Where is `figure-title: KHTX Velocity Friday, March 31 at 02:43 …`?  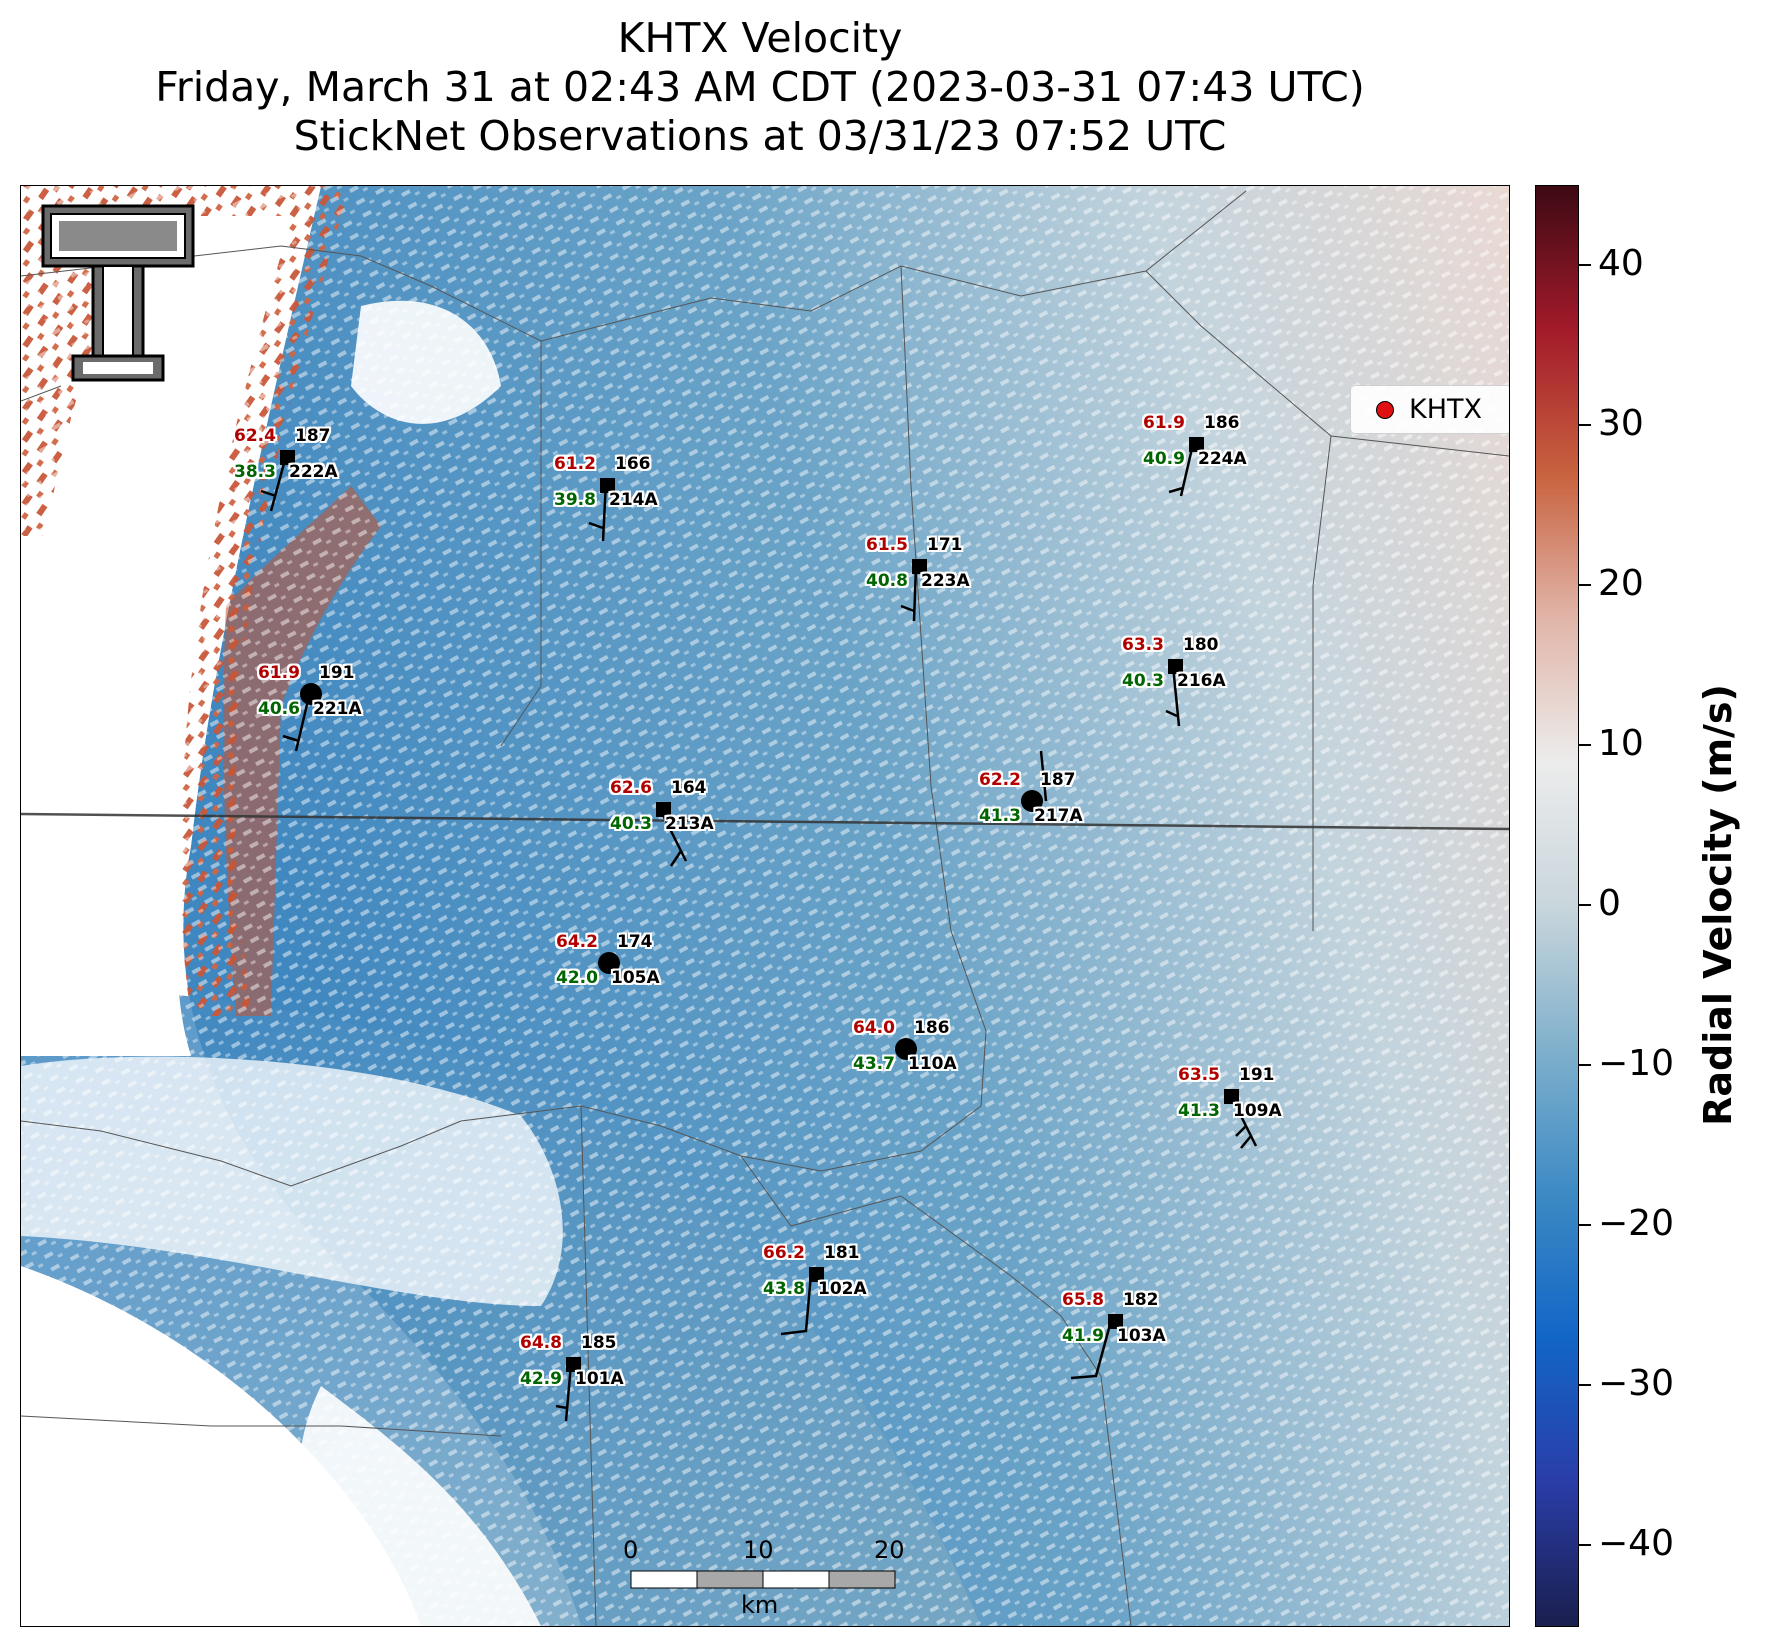
figure-title: KHTX Velocity Friday, March 31 at 02:43 … is located at coordinates (760, 87).